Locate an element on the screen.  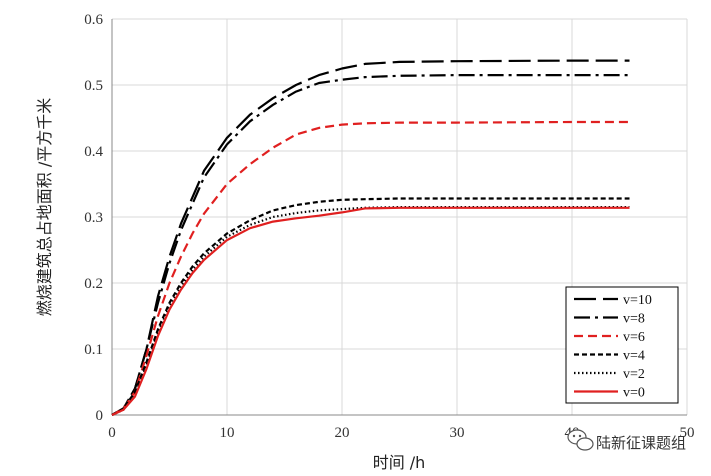
x-tick-label: 10 is located at coordinates (227, 433).